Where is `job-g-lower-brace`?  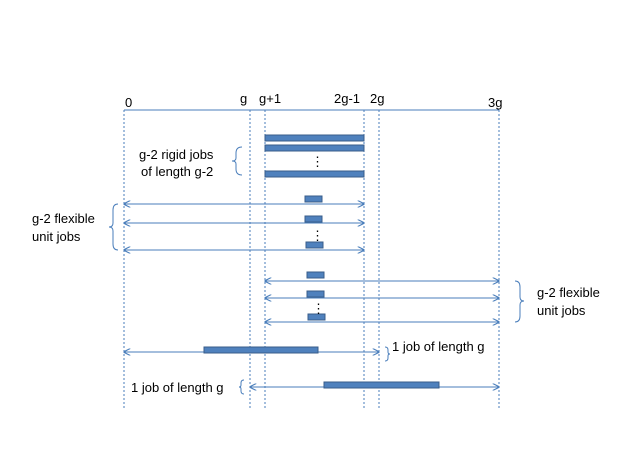
job-g-lower-brace is located at coordinates (241, 387).